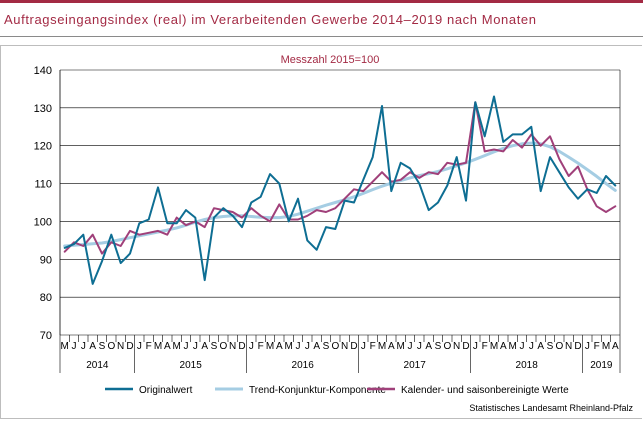 The height and width of the screenshot is (422, 643). What do you see at coordinates (527, 365) in the screenshot?
I see `x-year-label: 2018` at bounding box center [527, 365].